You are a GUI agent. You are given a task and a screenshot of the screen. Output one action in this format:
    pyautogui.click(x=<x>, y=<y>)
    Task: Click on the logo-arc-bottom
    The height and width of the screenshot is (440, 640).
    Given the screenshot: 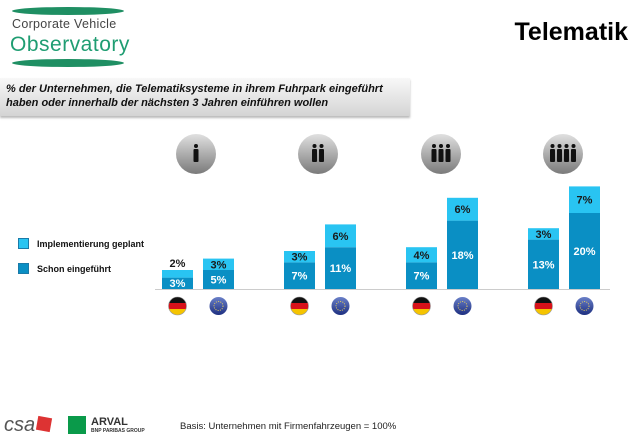 What is the action you would take?
    pyautogui.click(x=68, y=63)
    